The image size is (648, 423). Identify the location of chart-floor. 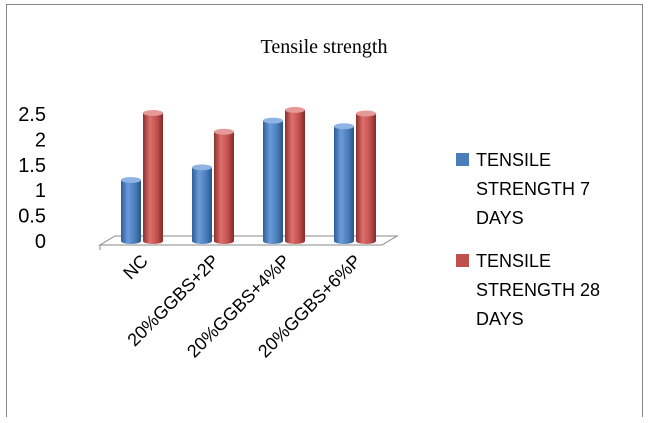
(248, 240).